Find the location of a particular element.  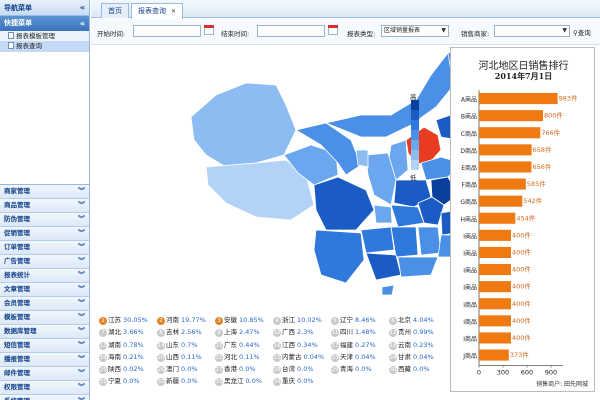

sidebar-menu-item: 商家管理 ︾ is located at coordinates (44, 192).